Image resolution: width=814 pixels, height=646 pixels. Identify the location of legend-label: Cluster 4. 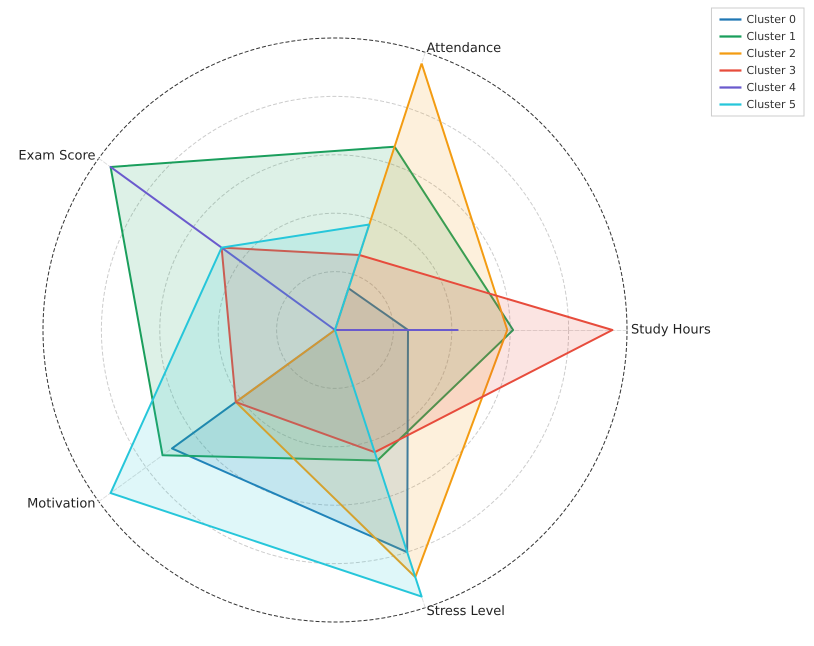
(771, 87).